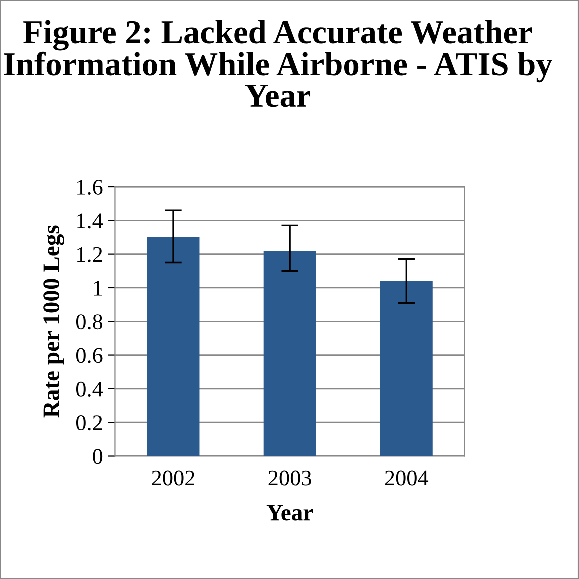 This screenshot has height=579, width=579. Describe the element at coordinates (98, 288) in the screenshot. I see `y-tick-label: 1` at that location.